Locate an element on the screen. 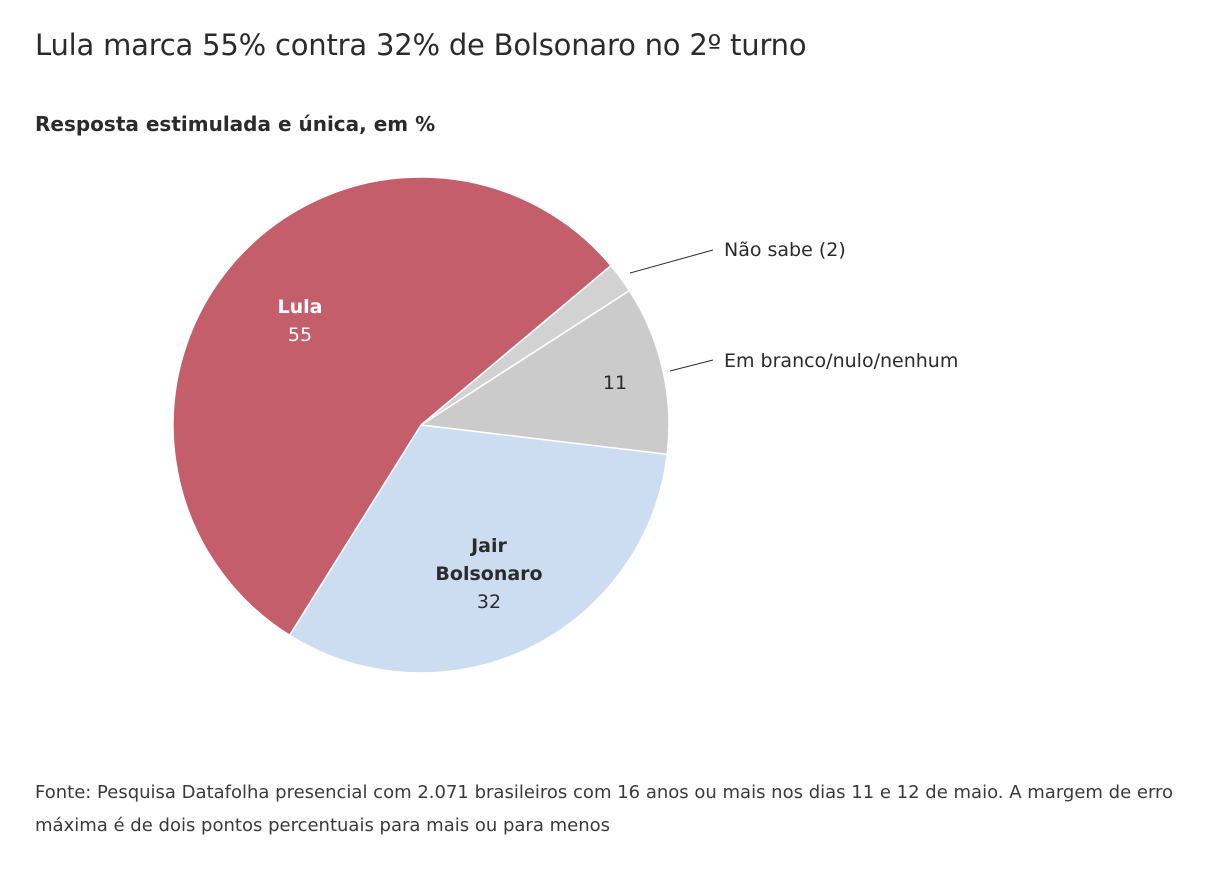 Image resolution: width=1230 pixels, height=882 pixels. pie-outside-label-nao-sabe: Não sabe (2) is located at coordinates (785, 250).